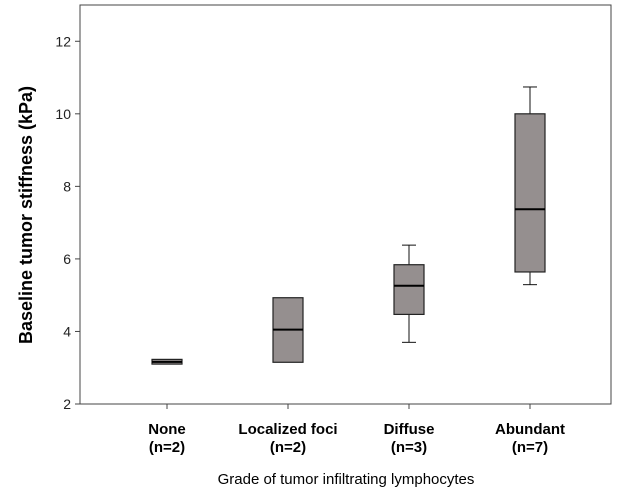  Describe the element at coordinates (530, 429) in the screenshot. I see `x-tick-label: Abundant` at that location.